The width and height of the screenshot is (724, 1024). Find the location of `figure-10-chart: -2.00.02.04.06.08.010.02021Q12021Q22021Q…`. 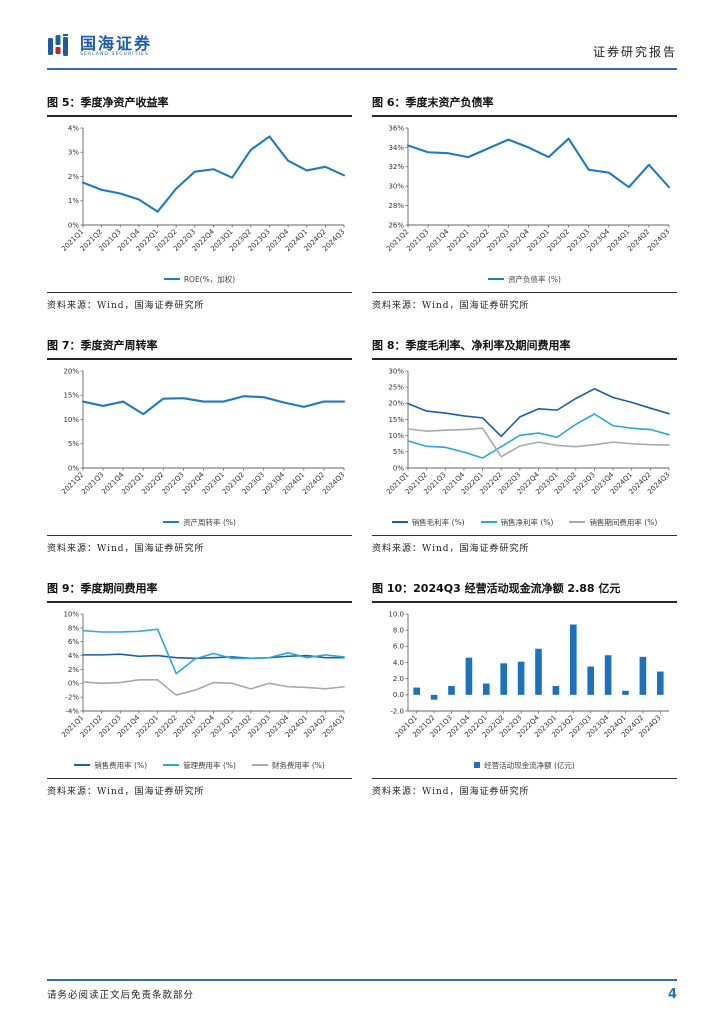

figure-10-chart: -2.00.02.04.06.08.010.02021Q12021Q22021Q… is located at coordinates (528, 674).